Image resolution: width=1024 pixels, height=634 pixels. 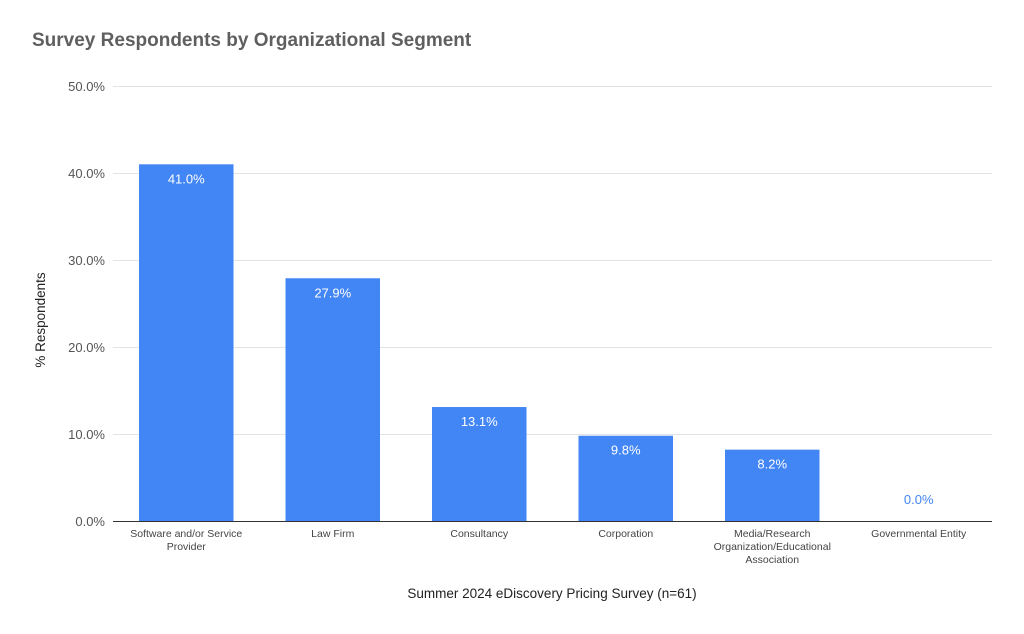 What do you see at coordinates (40, 320) in the screenshot?
I see `y-axis-title: % Respondents` at bounding box center [40, 320].